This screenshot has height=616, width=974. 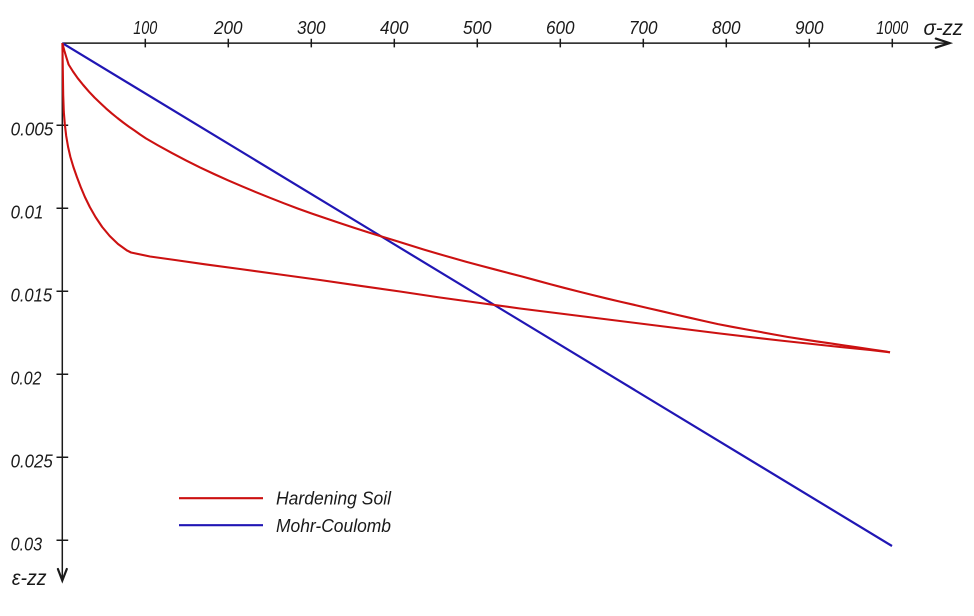 I want to click on svg-text: 600, so click(x=560, y=28).